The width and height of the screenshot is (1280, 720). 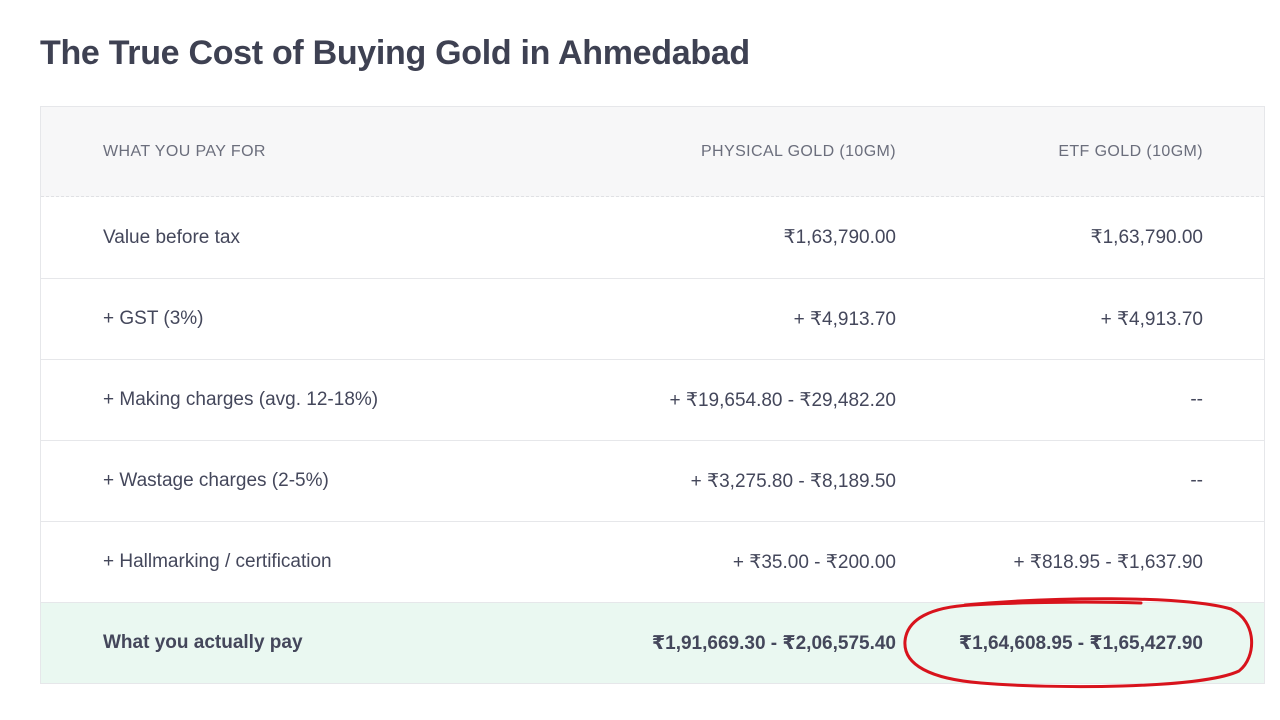 I want to click on table-row: + GST (3%) + ₹4,913.70 + ₹4,913.70, so click(x=652, y=318).